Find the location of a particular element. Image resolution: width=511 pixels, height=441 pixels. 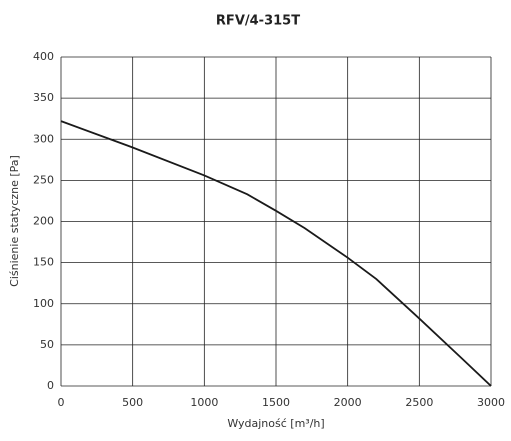

x-tick-label: 0 is located at coordinates (61, 402).